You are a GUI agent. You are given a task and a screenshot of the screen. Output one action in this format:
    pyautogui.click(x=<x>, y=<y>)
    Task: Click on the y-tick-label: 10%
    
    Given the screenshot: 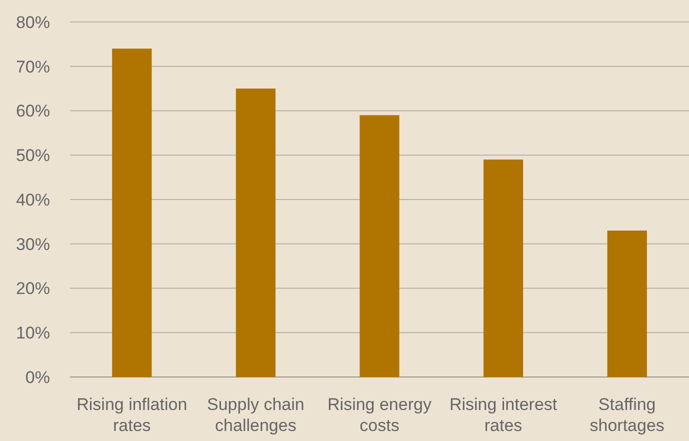 What is the action you would take?
    pyautogui.click(x=33, y=333)
    